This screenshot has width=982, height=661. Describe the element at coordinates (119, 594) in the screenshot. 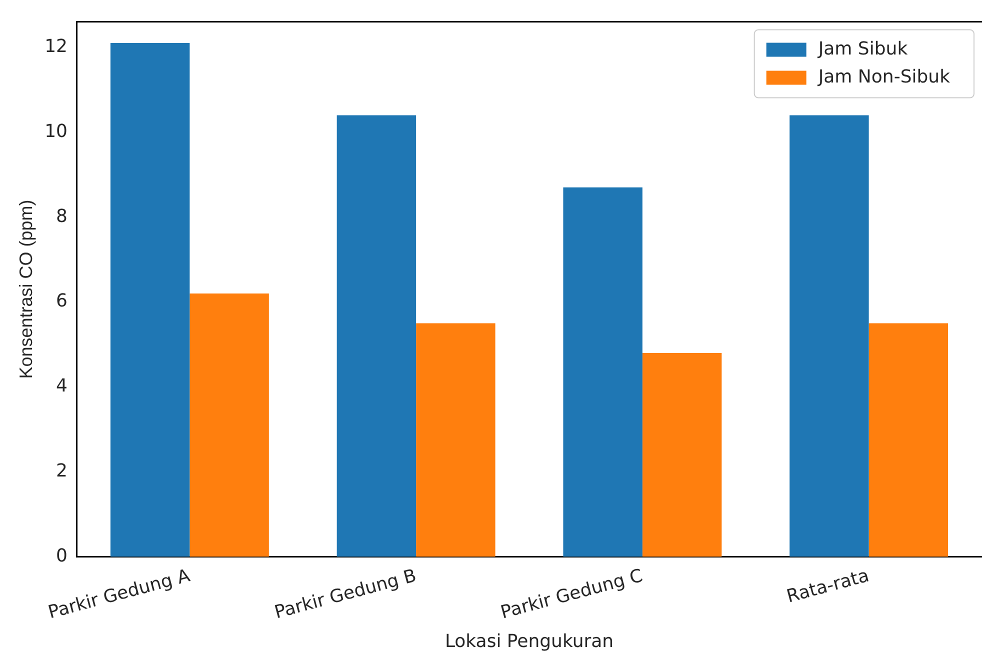

I see `x-tick-label: Parkir Gedung A` at that location.